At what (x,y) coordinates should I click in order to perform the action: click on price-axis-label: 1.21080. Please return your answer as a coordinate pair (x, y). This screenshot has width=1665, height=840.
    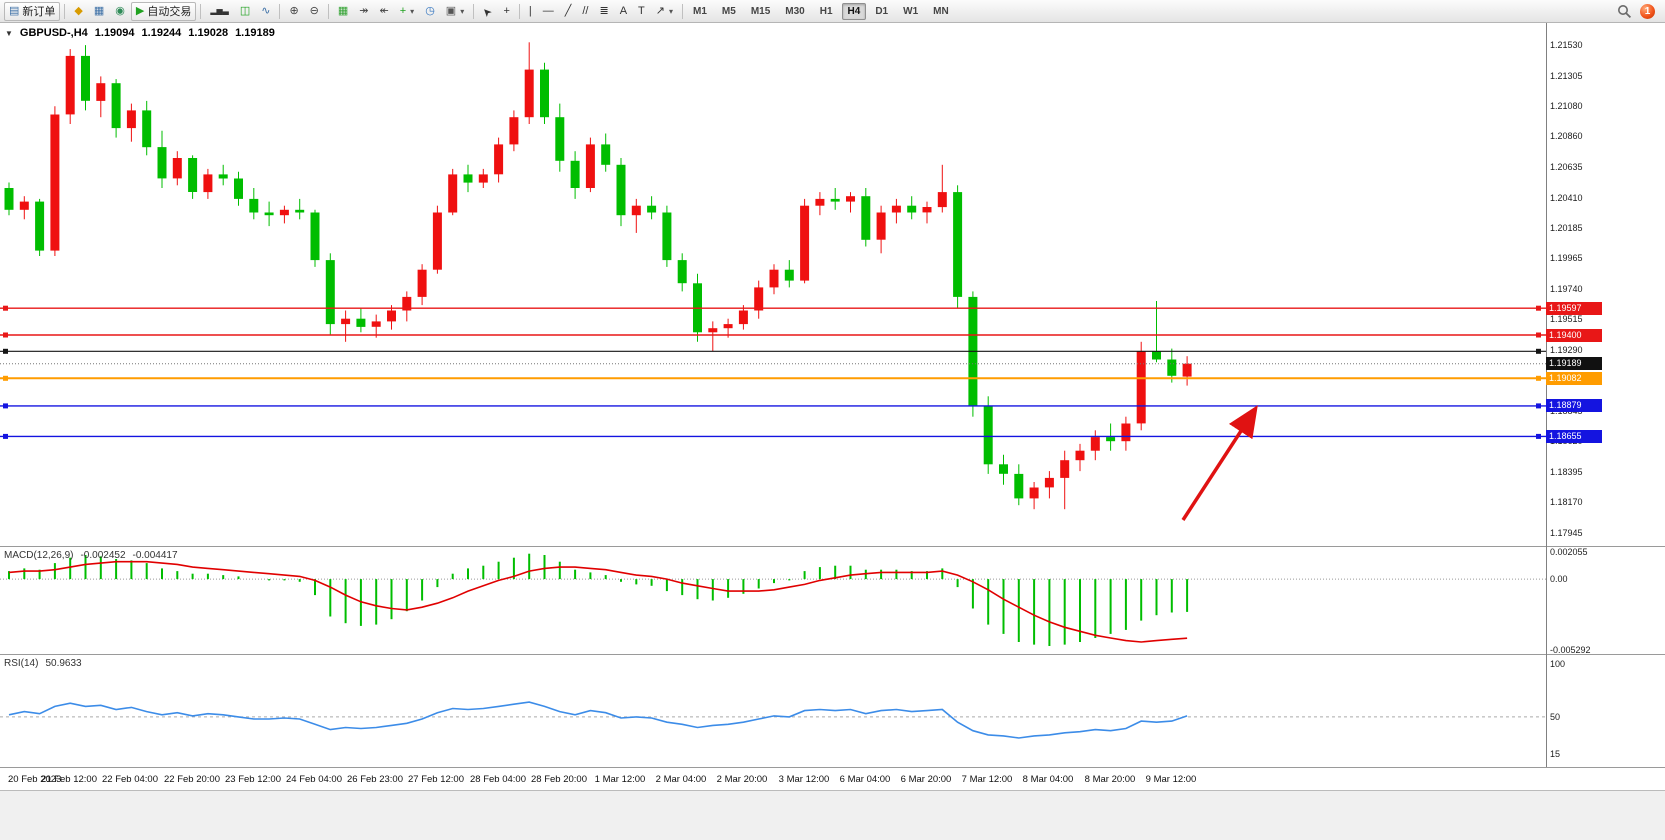
    Looking at the image, I should click on (1566, 106).